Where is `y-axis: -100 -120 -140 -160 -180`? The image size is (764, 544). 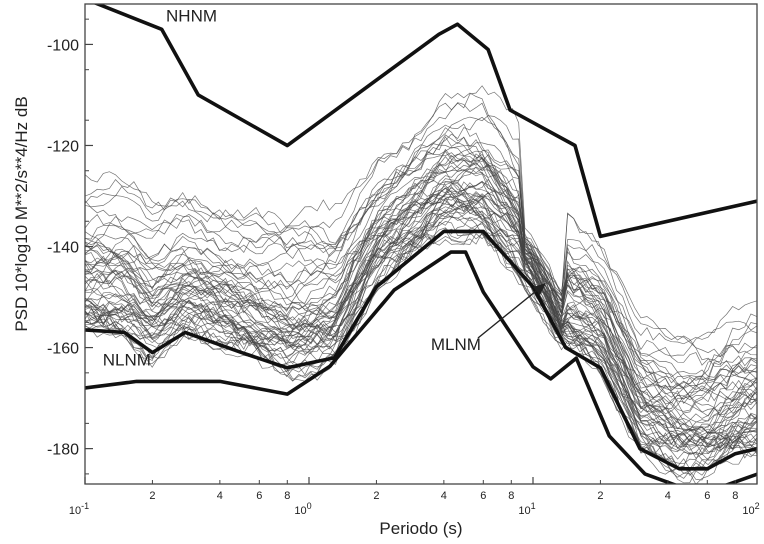 y-axis: -100 -120 -140 -160 -180 is located at coordinates (70, 246).